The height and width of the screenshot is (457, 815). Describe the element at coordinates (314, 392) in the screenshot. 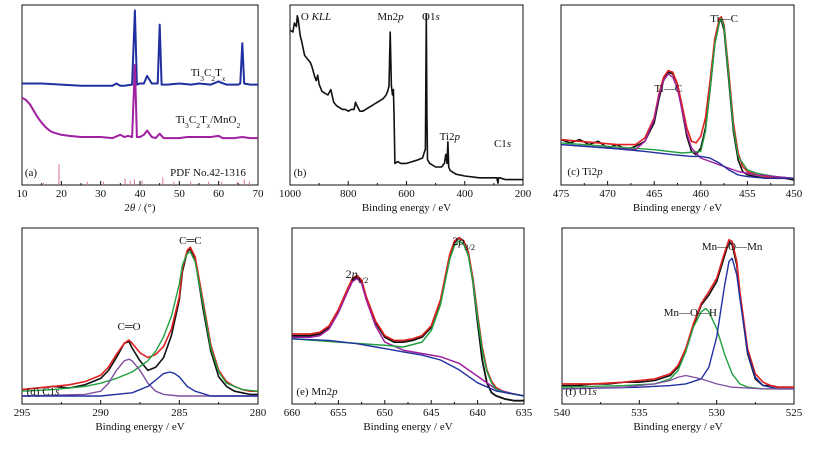

I see `panel-label-part: (e) Mn2` at that location.